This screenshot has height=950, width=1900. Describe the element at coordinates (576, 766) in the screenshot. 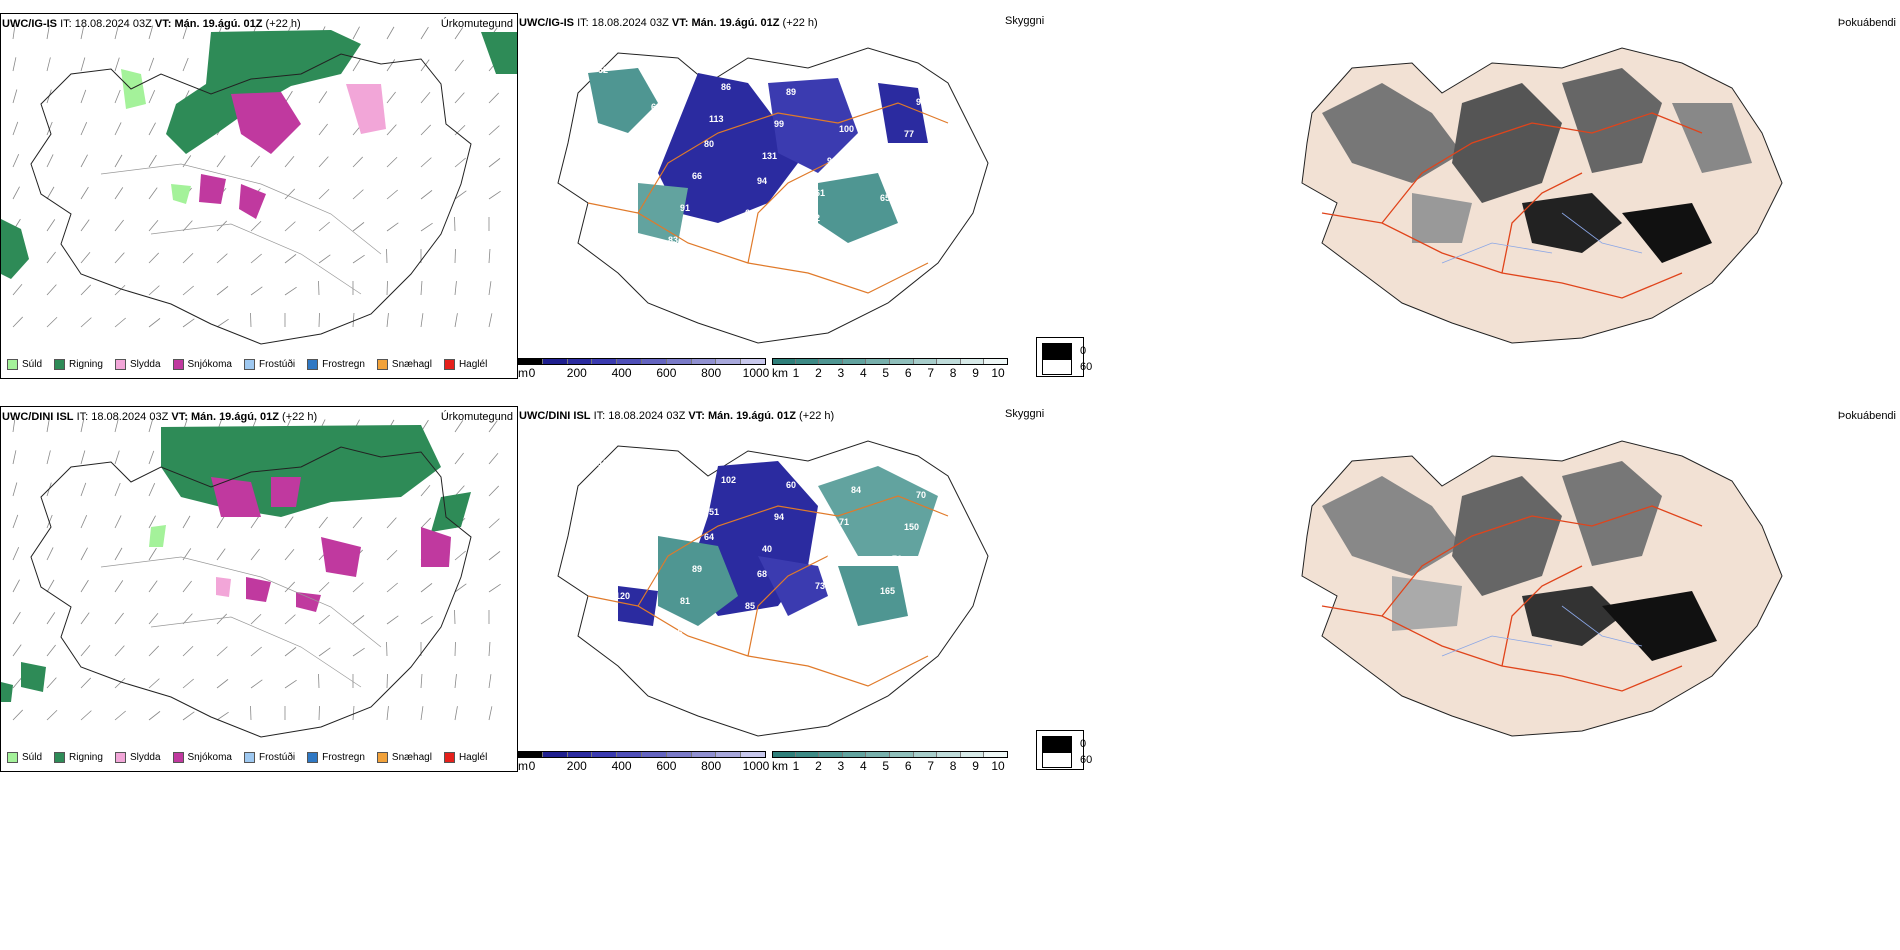

I see `colorbar-tick: 200` at that location.